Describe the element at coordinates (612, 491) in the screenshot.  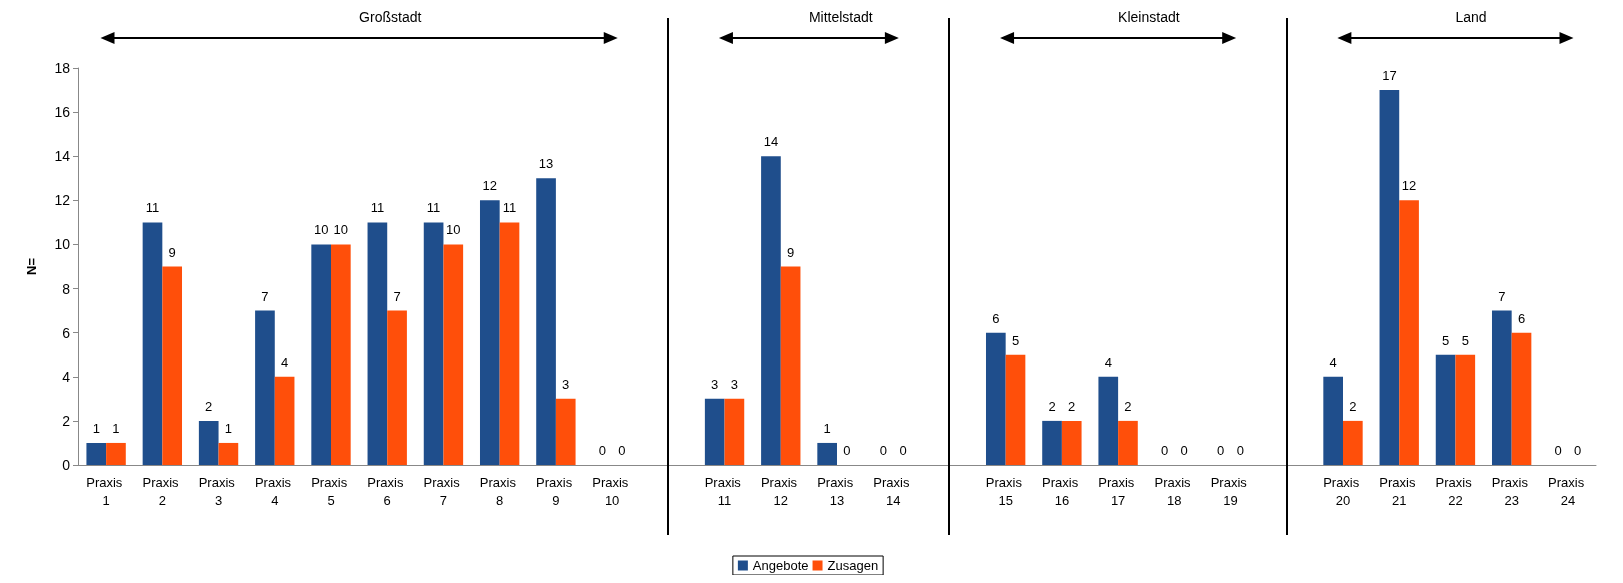
I see `x-tick-label: Praxis 10` at that location.